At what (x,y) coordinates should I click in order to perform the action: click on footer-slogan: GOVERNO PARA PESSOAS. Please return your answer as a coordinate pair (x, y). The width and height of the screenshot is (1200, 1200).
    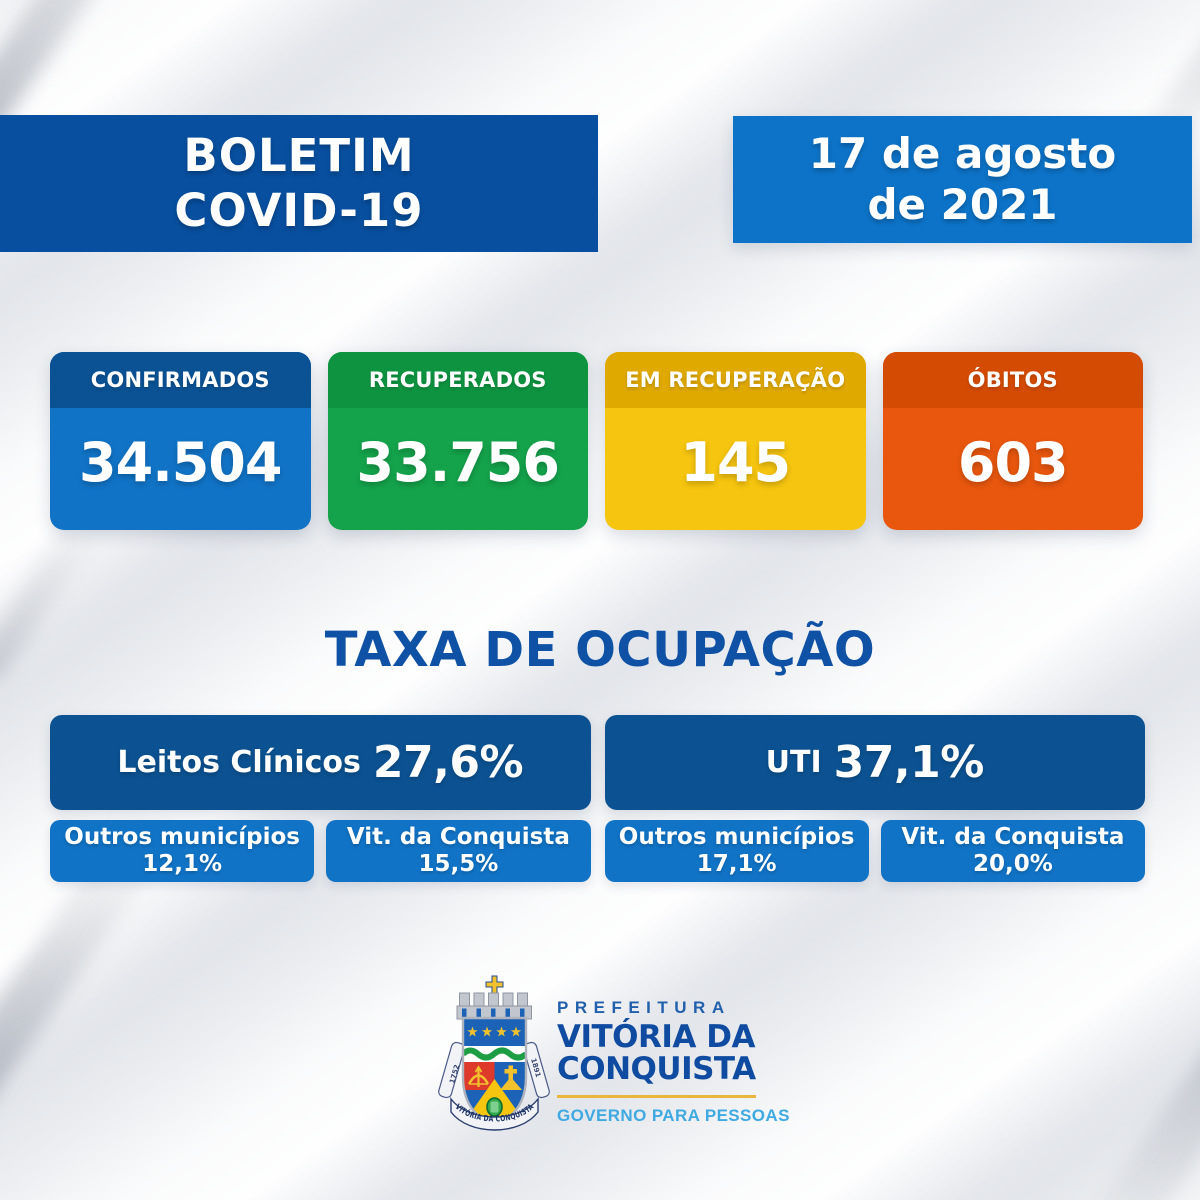
    Looking at the image, I should click on (673, 1115).